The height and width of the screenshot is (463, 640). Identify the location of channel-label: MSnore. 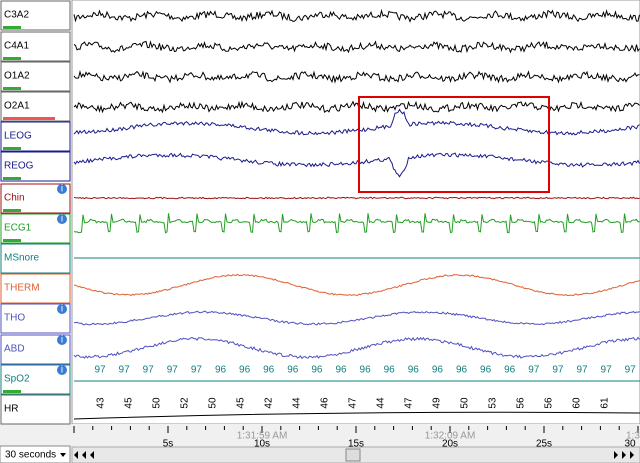
(21, 258).